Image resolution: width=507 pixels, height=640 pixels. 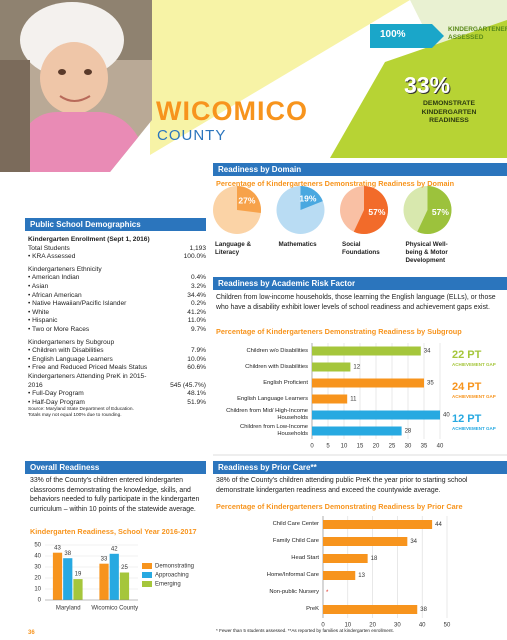 I want to click on table-label: • Free and Reduced Priced Meals Status, so click(x=88, y=368).